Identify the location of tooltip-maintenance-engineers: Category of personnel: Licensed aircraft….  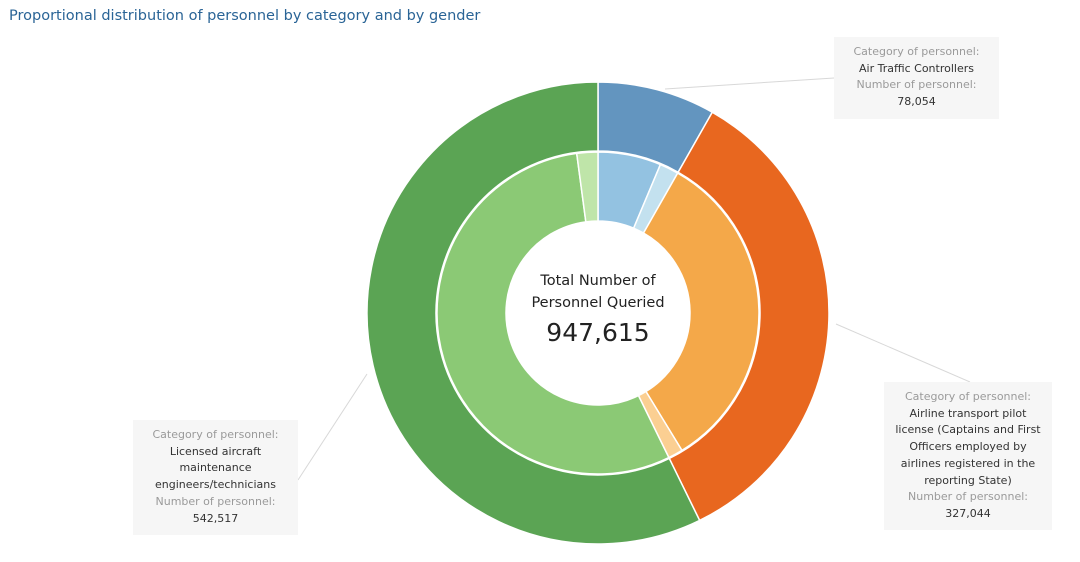
(215, 477).